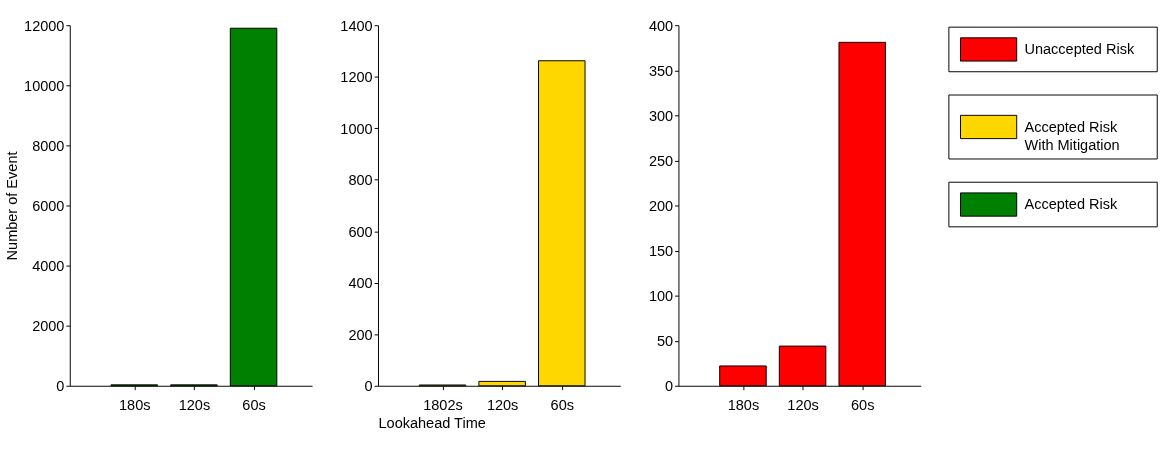 The height and width of the screenshot is (452, 1165). What do you see at coordinates (360, 231) in the screenshot?
I see `y-tick-label: 600` at bounding box center [360, 231].